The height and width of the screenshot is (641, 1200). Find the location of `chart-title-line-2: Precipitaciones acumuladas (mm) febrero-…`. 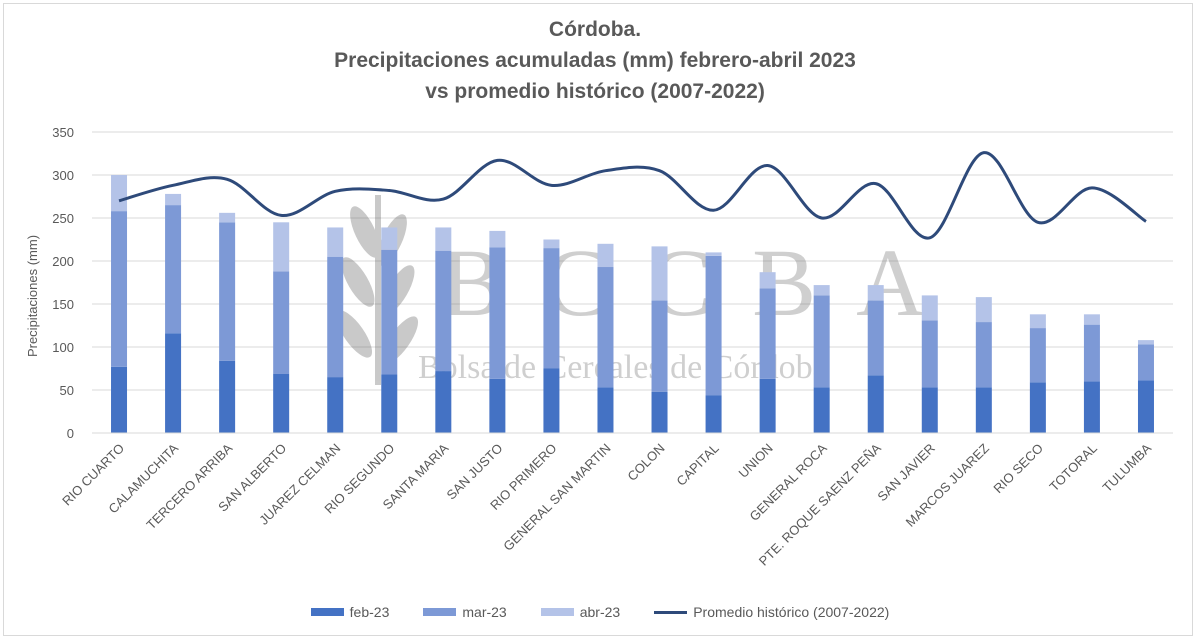

chart-title-line-2: Precipitaciones acumuladas (mm) febrero-… is located at coordinates (595, 60).